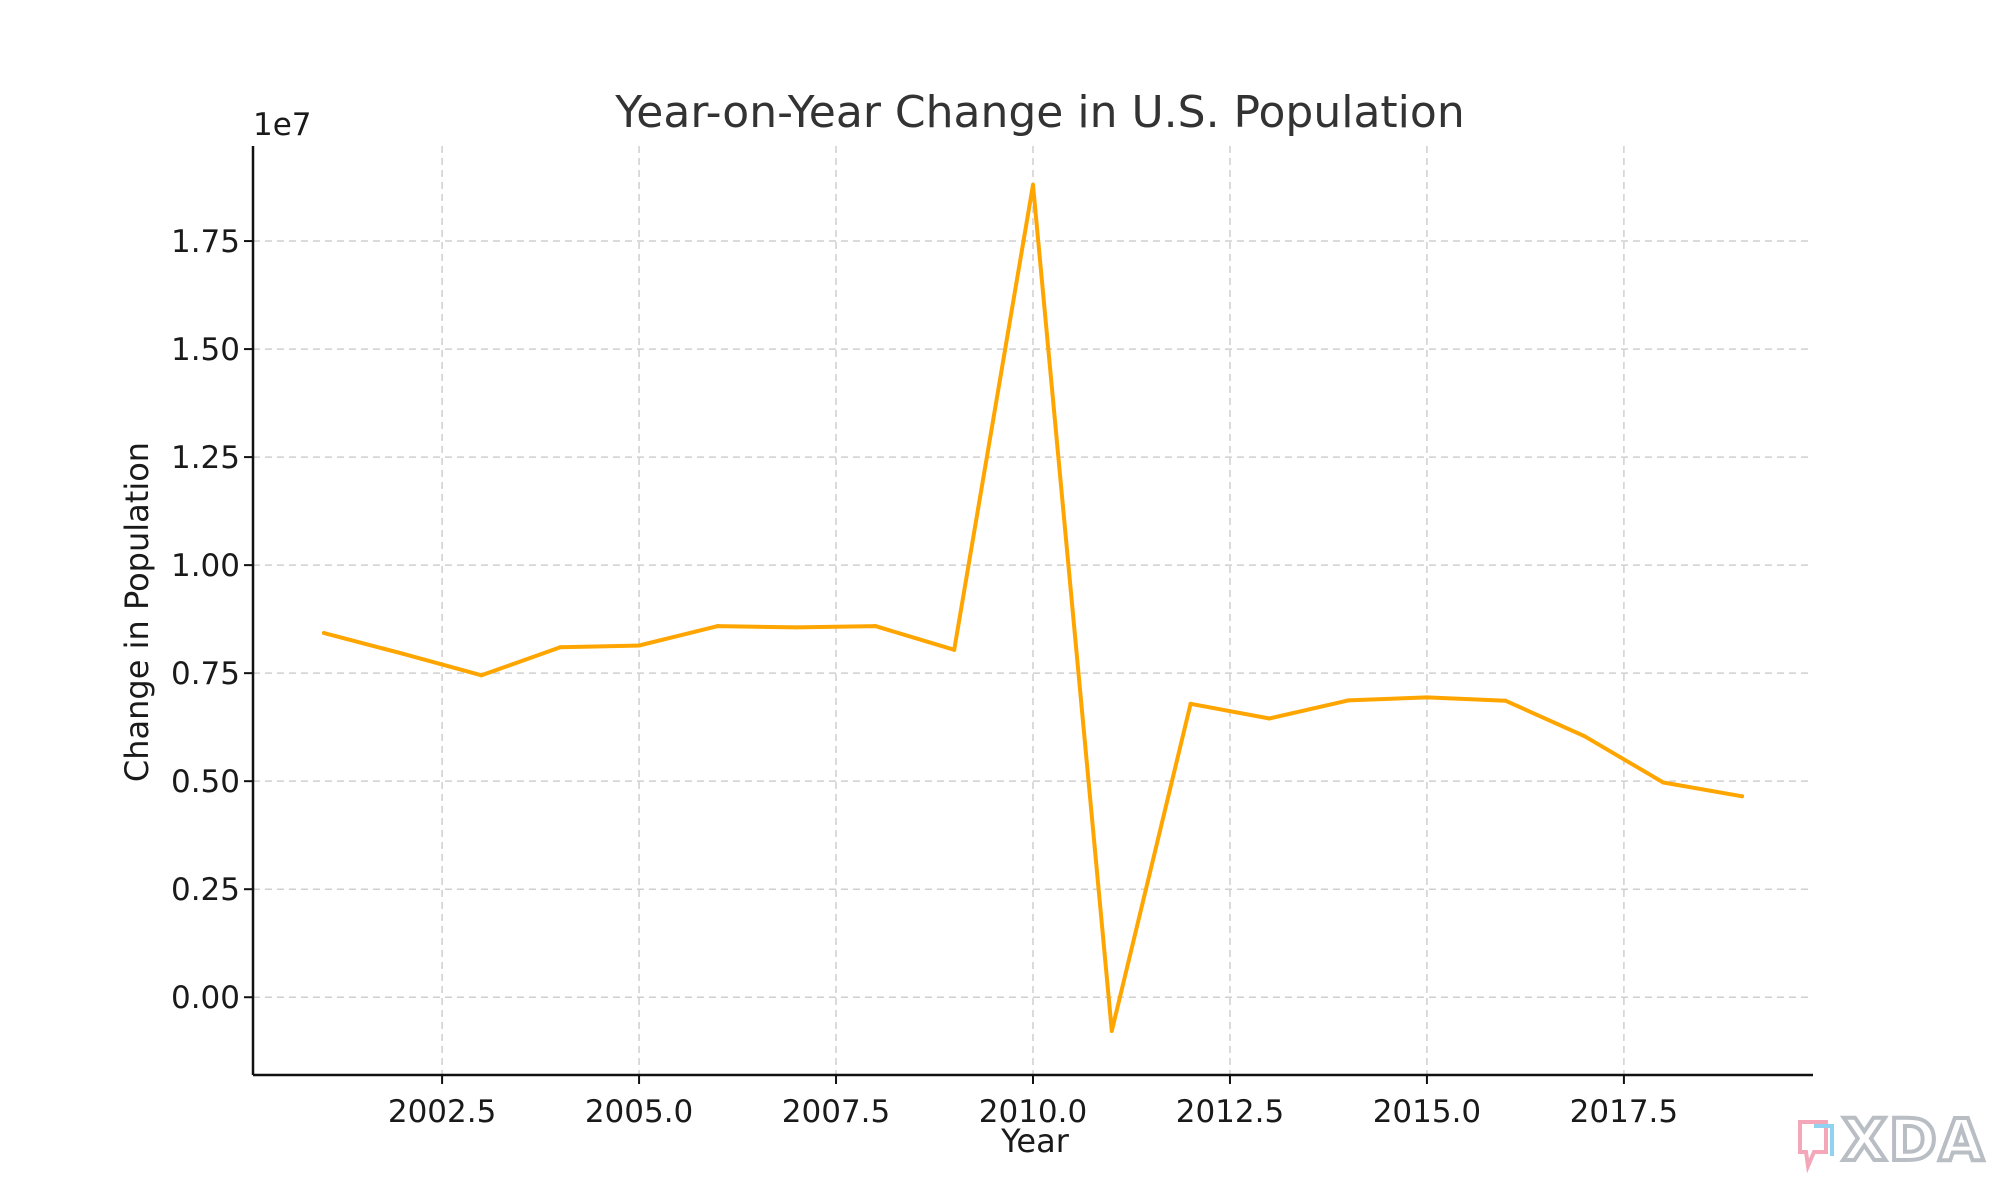  What do you see at coordinates (205, 782) in the screenshot?
I see `y-tick-label-2: 0.50` at bounding box center [205, 782].